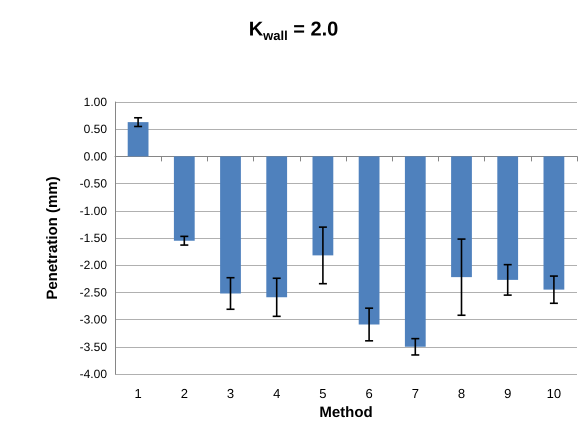 This screenshot has width=587, height=425. What do you see at coordinates (276, 393) in the screenshot?
I see `x-tick-label: 4` at bounding box center [276, 393].